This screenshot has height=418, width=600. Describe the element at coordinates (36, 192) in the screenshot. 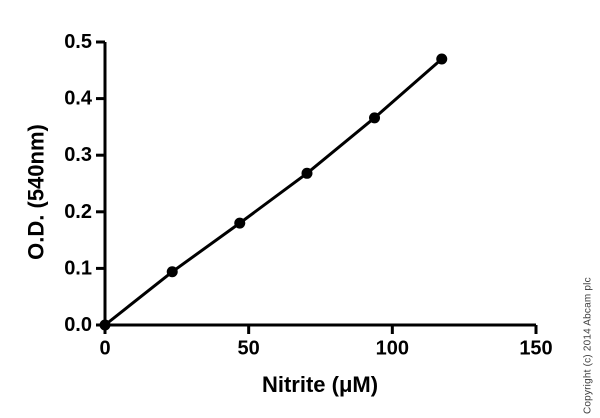

I see `y-axis-title: O.D. (540nm)` at that location.